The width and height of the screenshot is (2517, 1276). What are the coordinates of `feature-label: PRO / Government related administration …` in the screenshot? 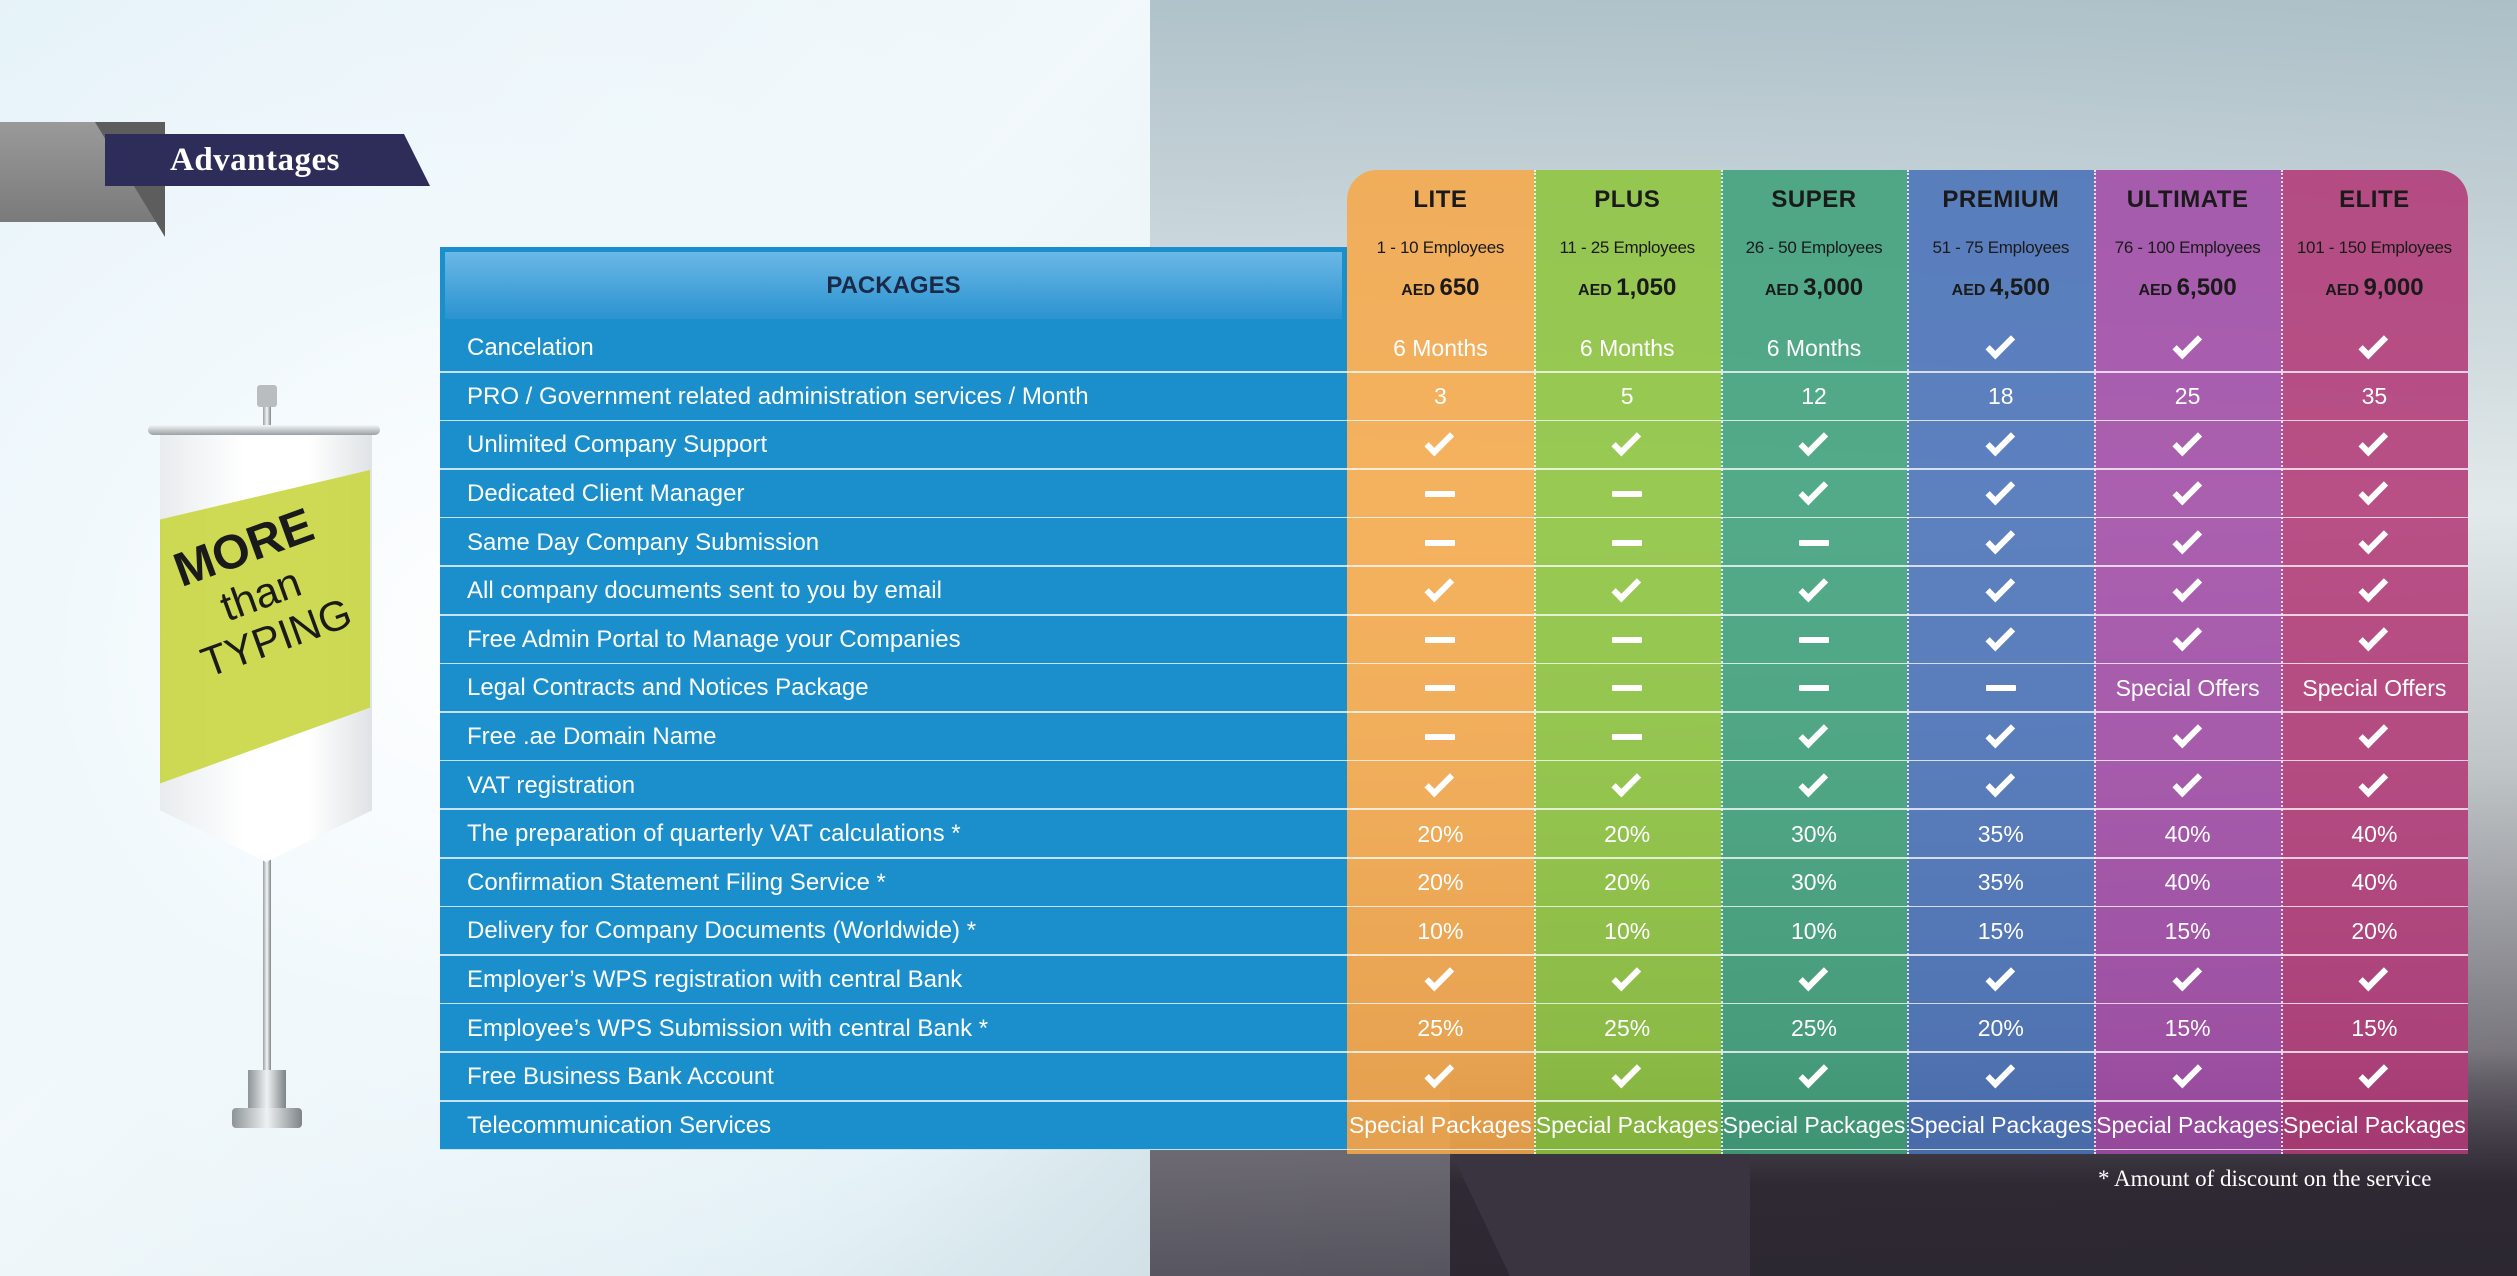 It's located at (893, 397).